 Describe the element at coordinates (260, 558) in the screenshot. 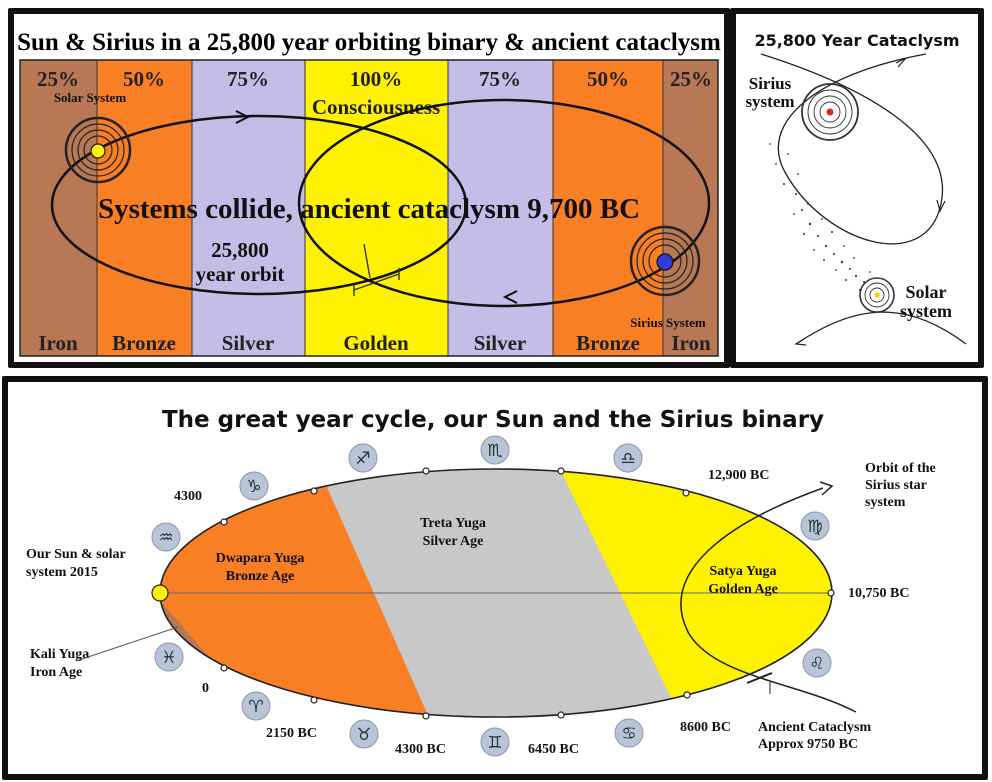

I see `dwapara-label-1: Dwapara Yuga` at that location.